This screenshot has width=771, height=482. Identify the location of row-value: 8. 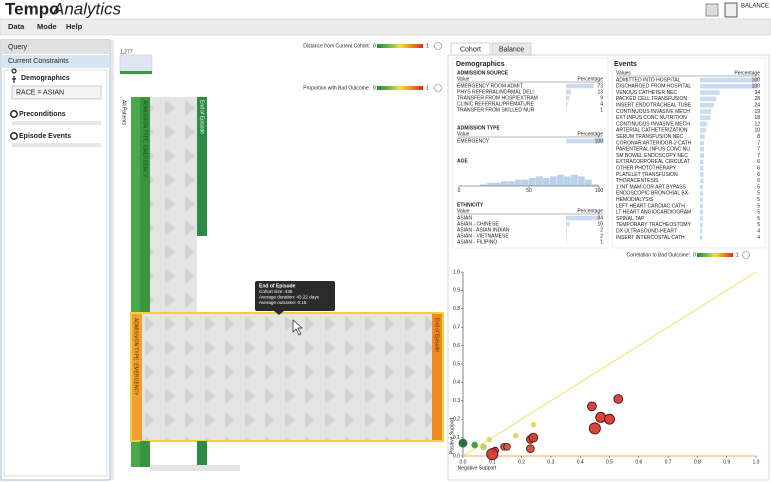
(758, 137).